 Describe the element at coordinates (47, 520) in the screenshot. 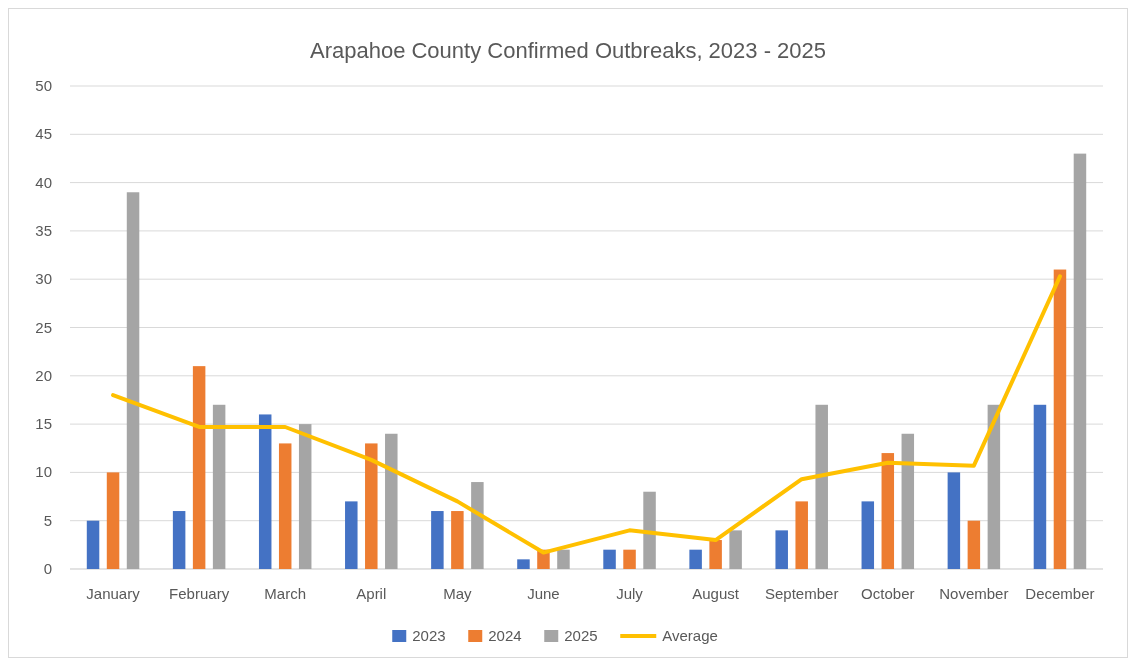

I see `y-tick-label: 5` at that location.